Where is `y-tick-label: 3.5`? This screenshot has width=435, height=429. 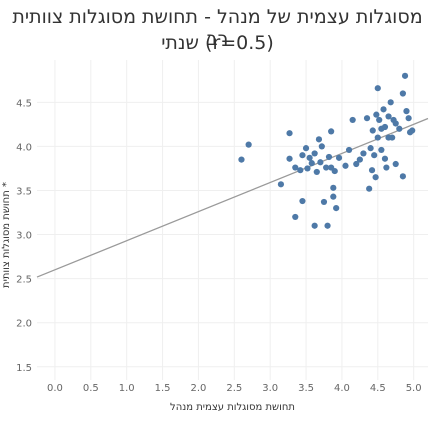
y-tick-label: 3.5 is located at coordinates (24, 191).